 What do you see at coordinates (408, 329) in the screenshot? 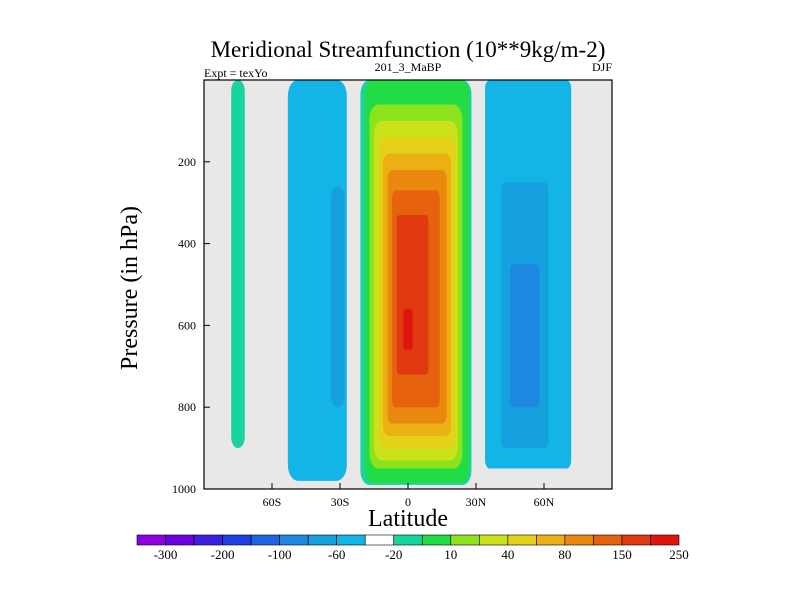
I see `contour-hadley-core` at bounding box center [408, 329].